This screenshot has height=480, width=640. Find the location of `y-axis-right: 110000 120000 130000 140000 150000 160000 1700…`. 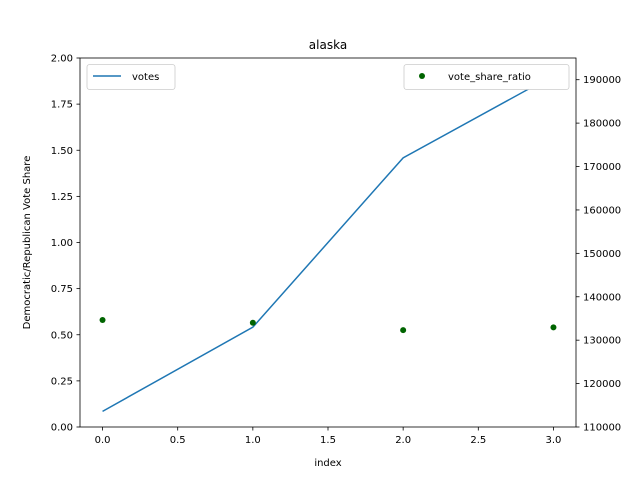

y-axis-right: 110000 120000 130000 140000 150000 160000 1700… is located at coordinates (598, 254).